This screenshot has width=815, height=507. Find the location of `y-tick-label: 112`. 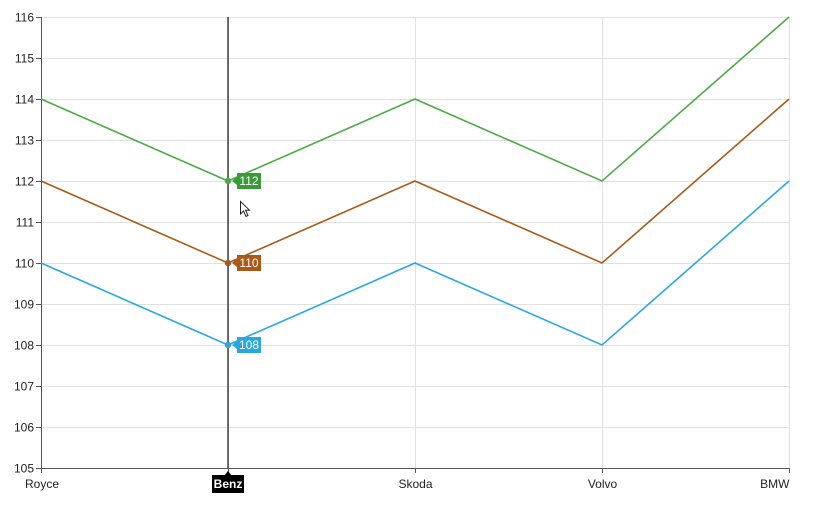

y-tick-label: 112 is located at coordinates (24, 182).